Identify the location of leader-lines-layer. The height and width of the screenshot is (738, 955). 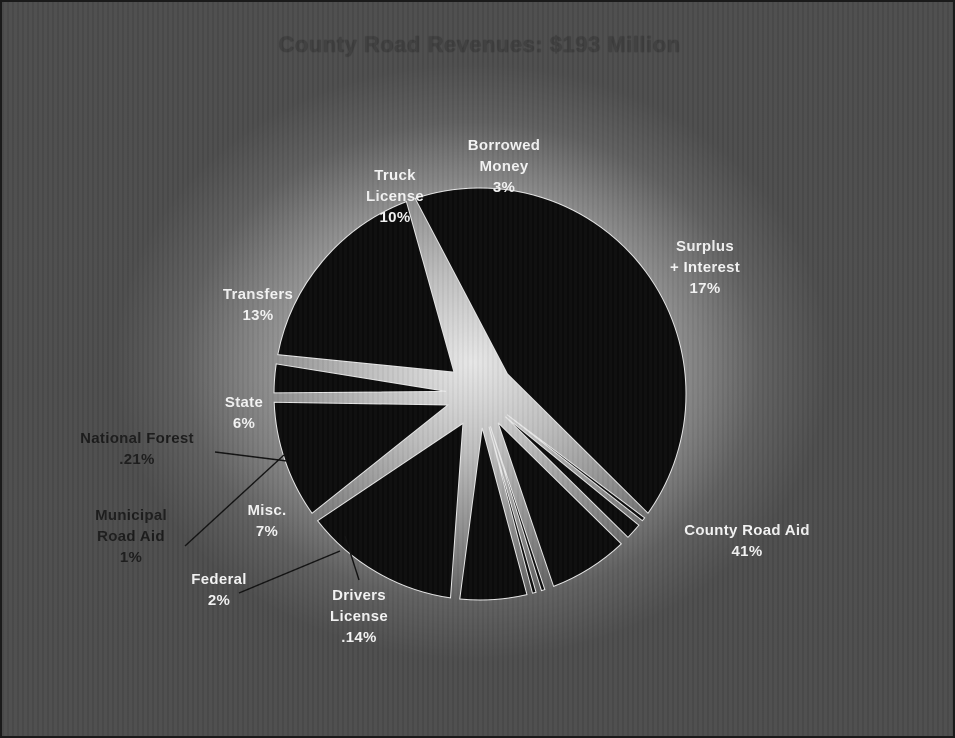
(272, 522).